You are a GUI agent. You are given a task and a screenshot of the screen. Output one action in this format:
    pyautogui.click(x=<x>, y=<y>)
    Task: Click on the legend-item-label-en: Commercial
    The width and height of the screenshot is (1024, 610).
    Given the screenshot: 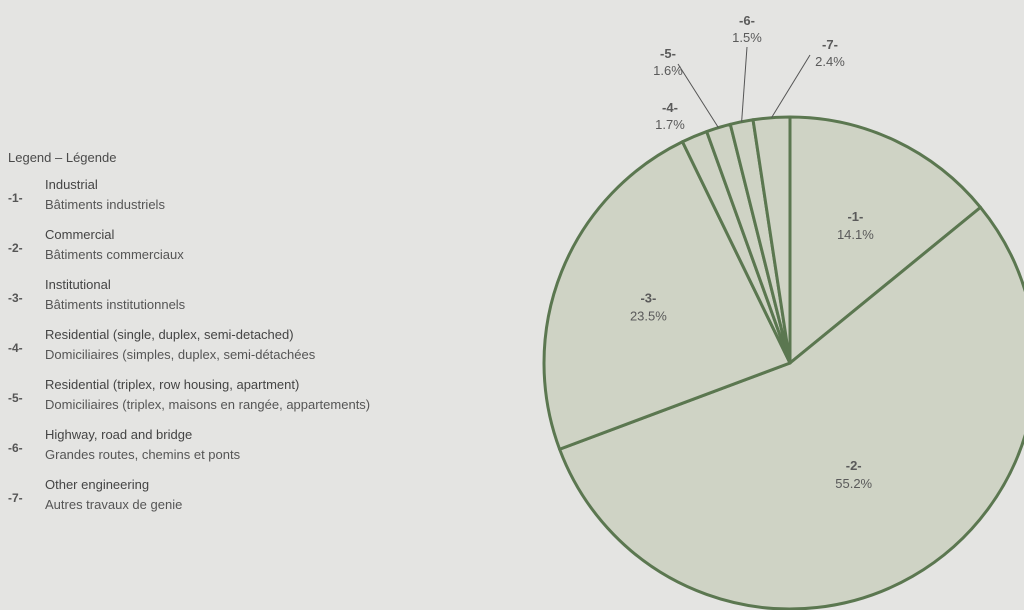 What is the action you would take?
    pyautogui.click(x=80, y=234)
    